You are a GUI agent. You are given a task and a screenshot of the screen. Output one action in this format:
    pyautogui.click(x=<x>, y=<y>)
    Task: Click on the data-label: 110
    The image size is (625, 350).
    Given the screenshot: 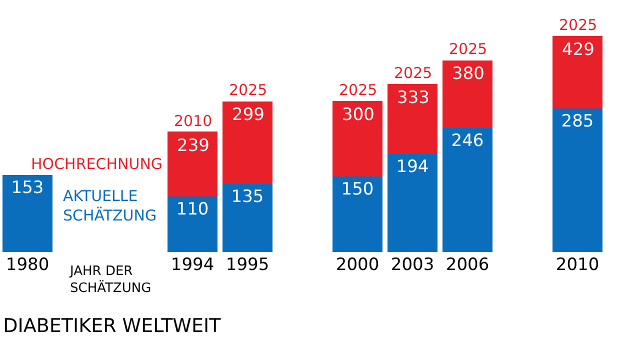 What is the action you would take?
    pyautogui.click(x=192, y=210)
    